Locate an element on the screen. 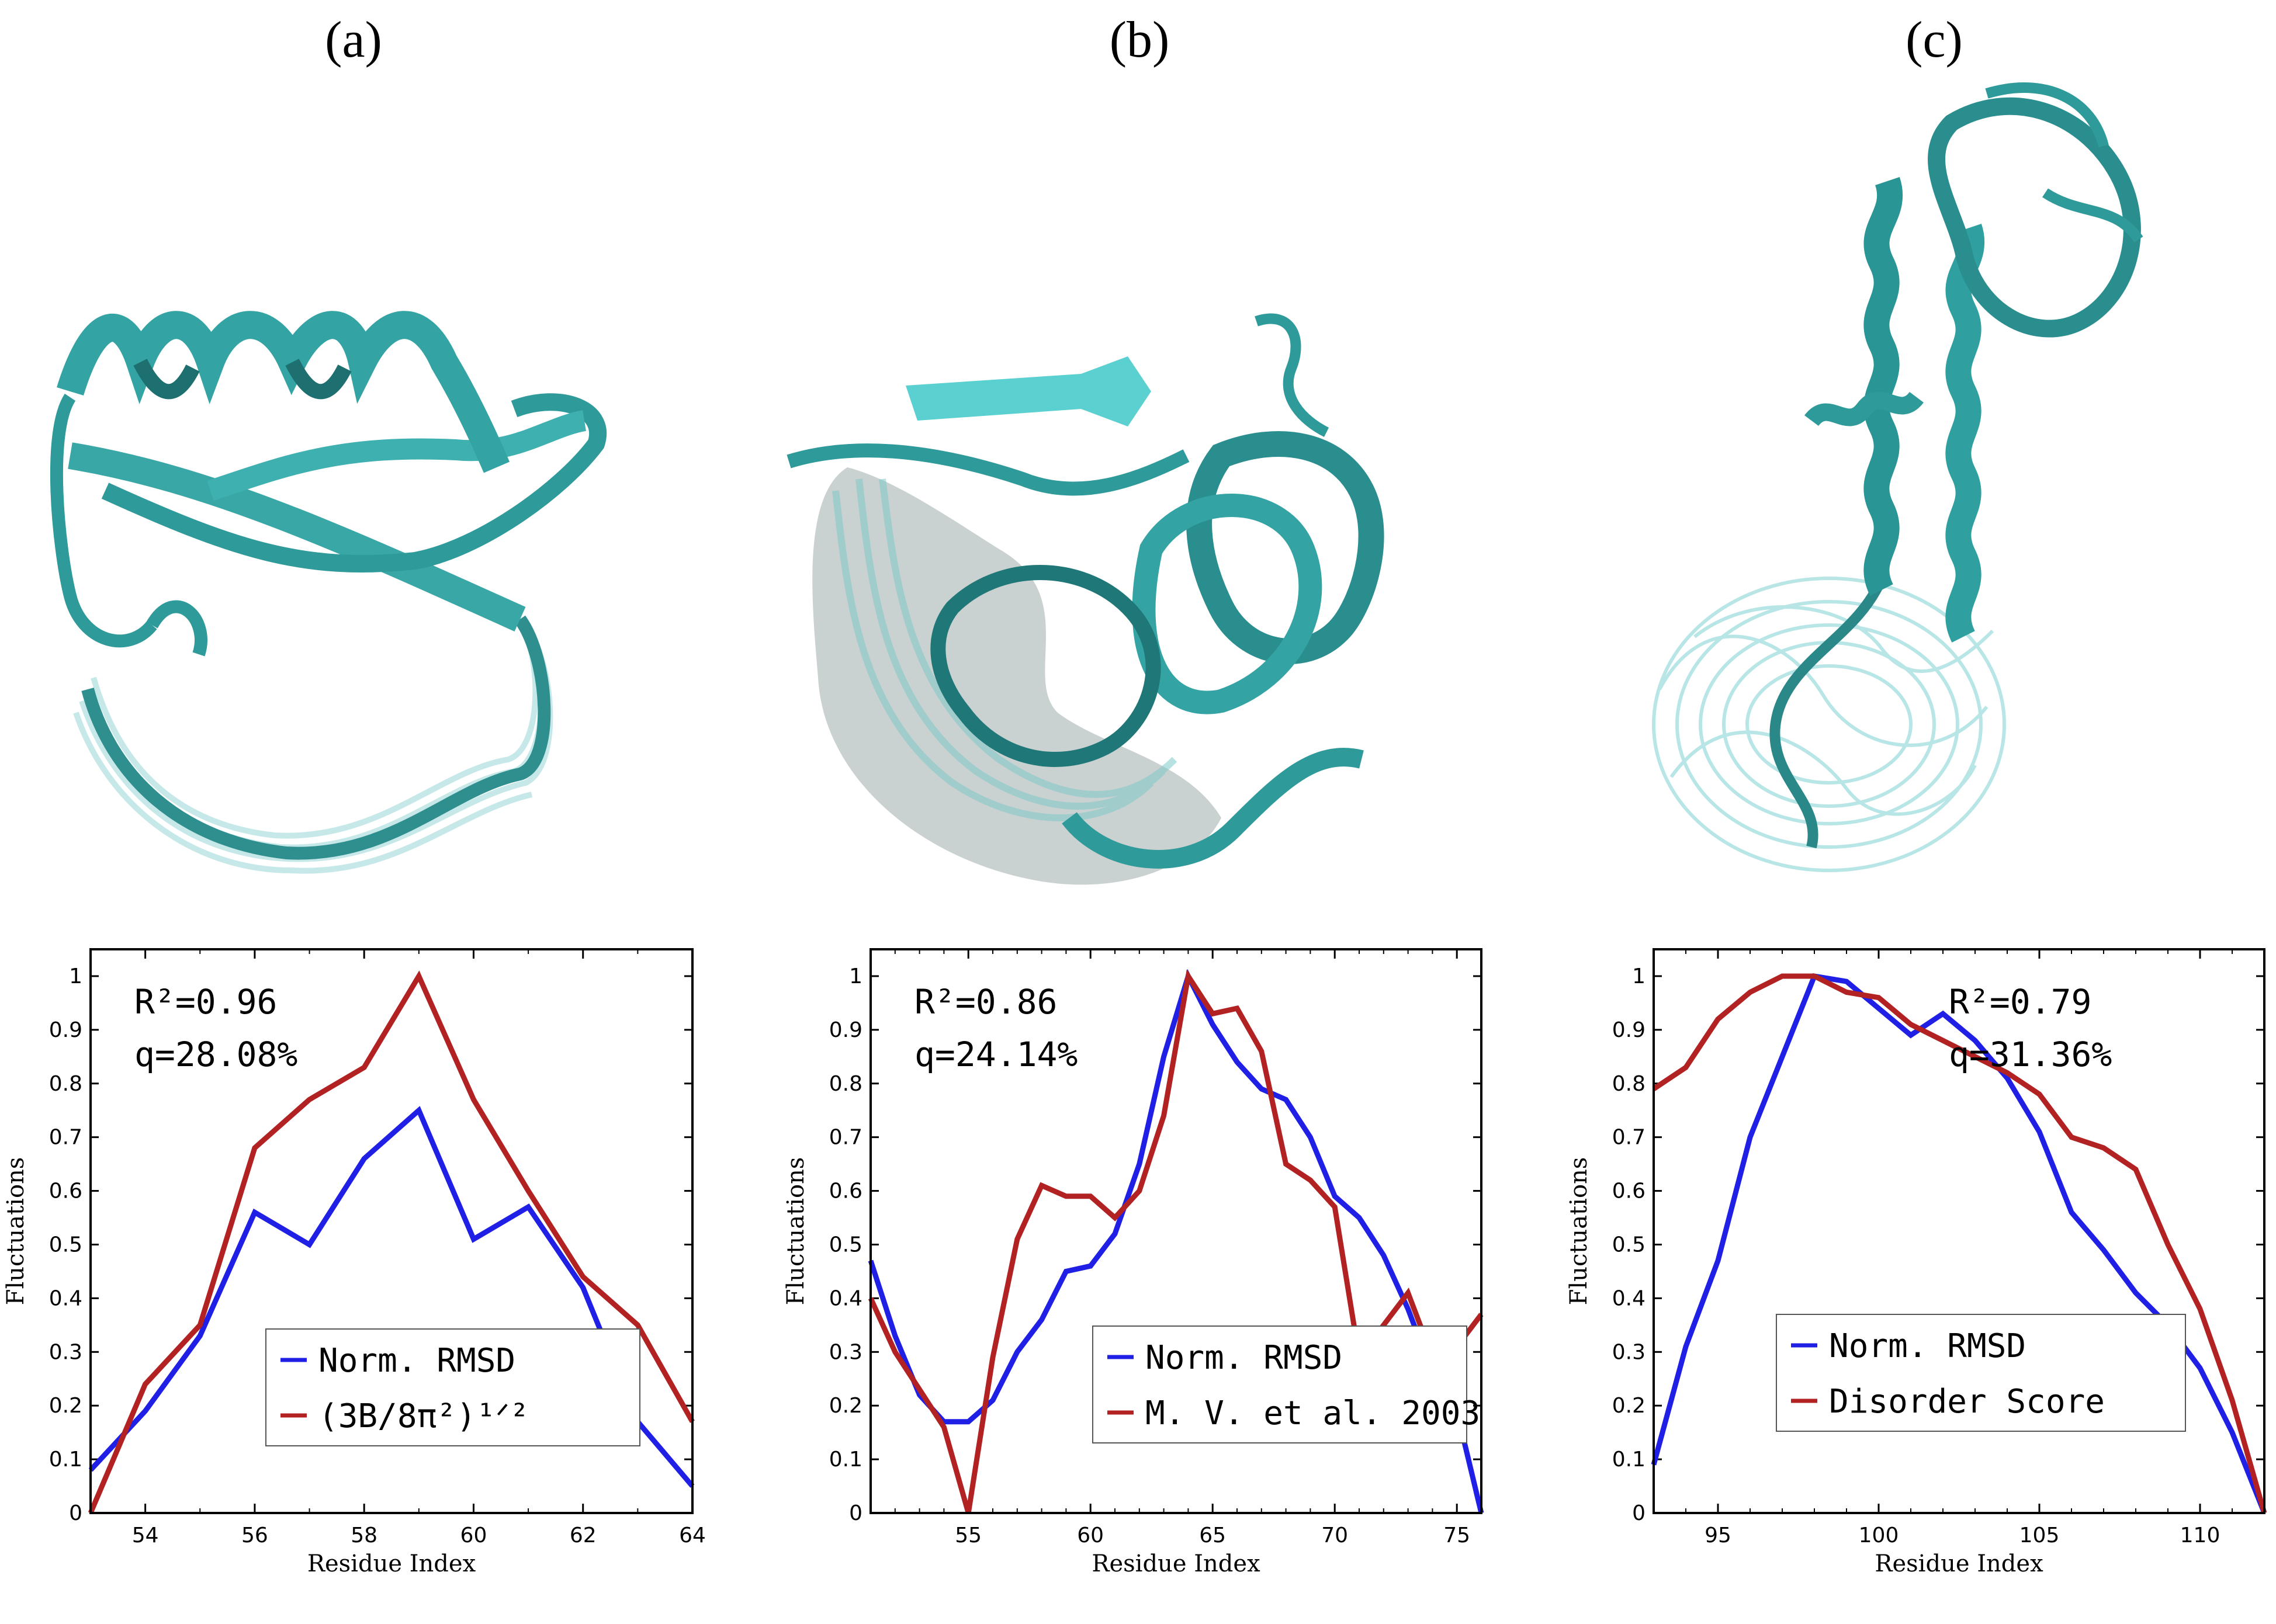 The image size is (2276, 1624). q-annotation: q=31.36% is located at coordinates (2030, 1055).